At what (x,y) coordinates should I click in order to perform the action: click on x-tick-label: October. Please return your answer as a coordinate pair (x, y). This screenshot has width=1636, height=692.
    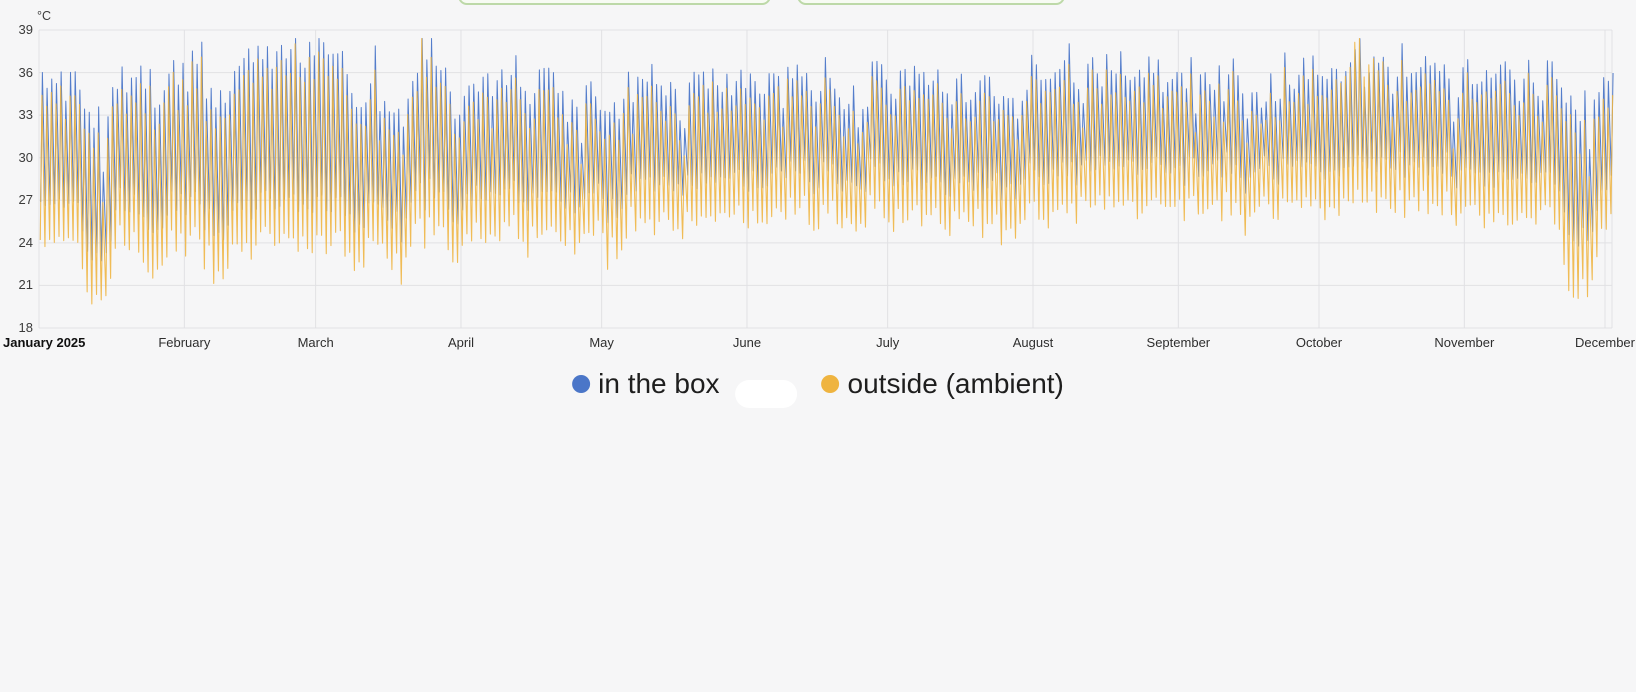
    Looking at the image, I should click on (1319, 342).